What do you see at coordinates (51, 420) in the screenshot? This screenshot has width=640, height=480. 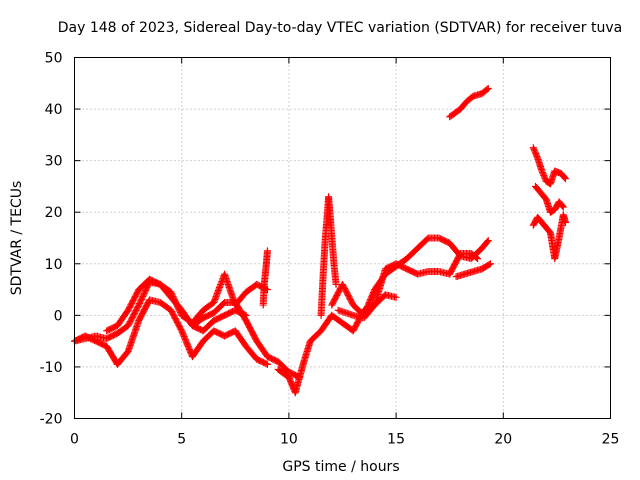 I see `y-tick-label: -20` at bounding box center [51, 420].